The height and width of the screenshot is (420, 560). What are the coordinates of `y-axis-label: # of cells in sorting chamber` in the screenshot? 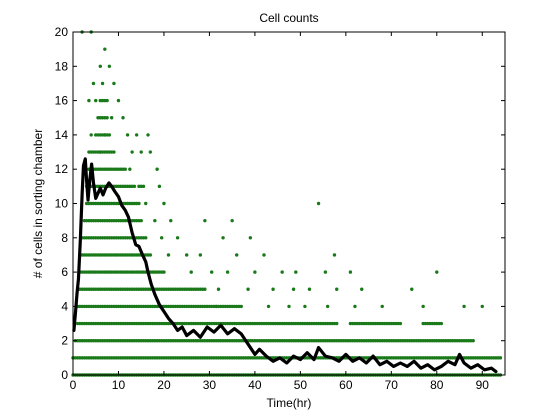 It's located at (38, 203).